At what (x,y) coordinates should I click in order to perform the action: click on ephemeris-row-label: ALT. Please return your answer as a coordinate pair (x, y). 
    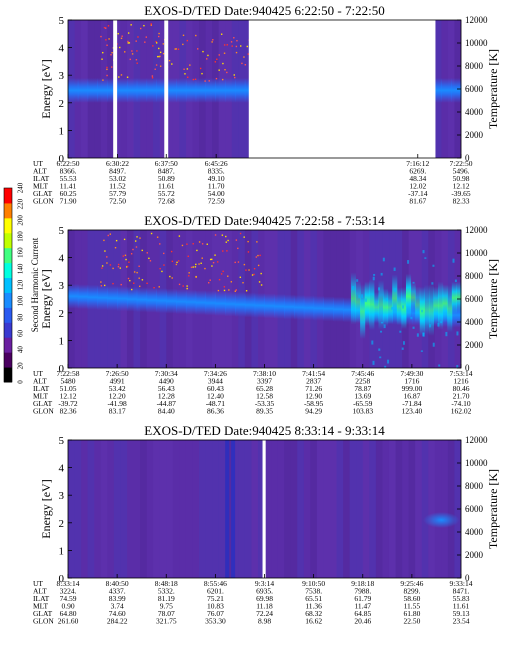
    Looking at the image, I should click on (40, 591).